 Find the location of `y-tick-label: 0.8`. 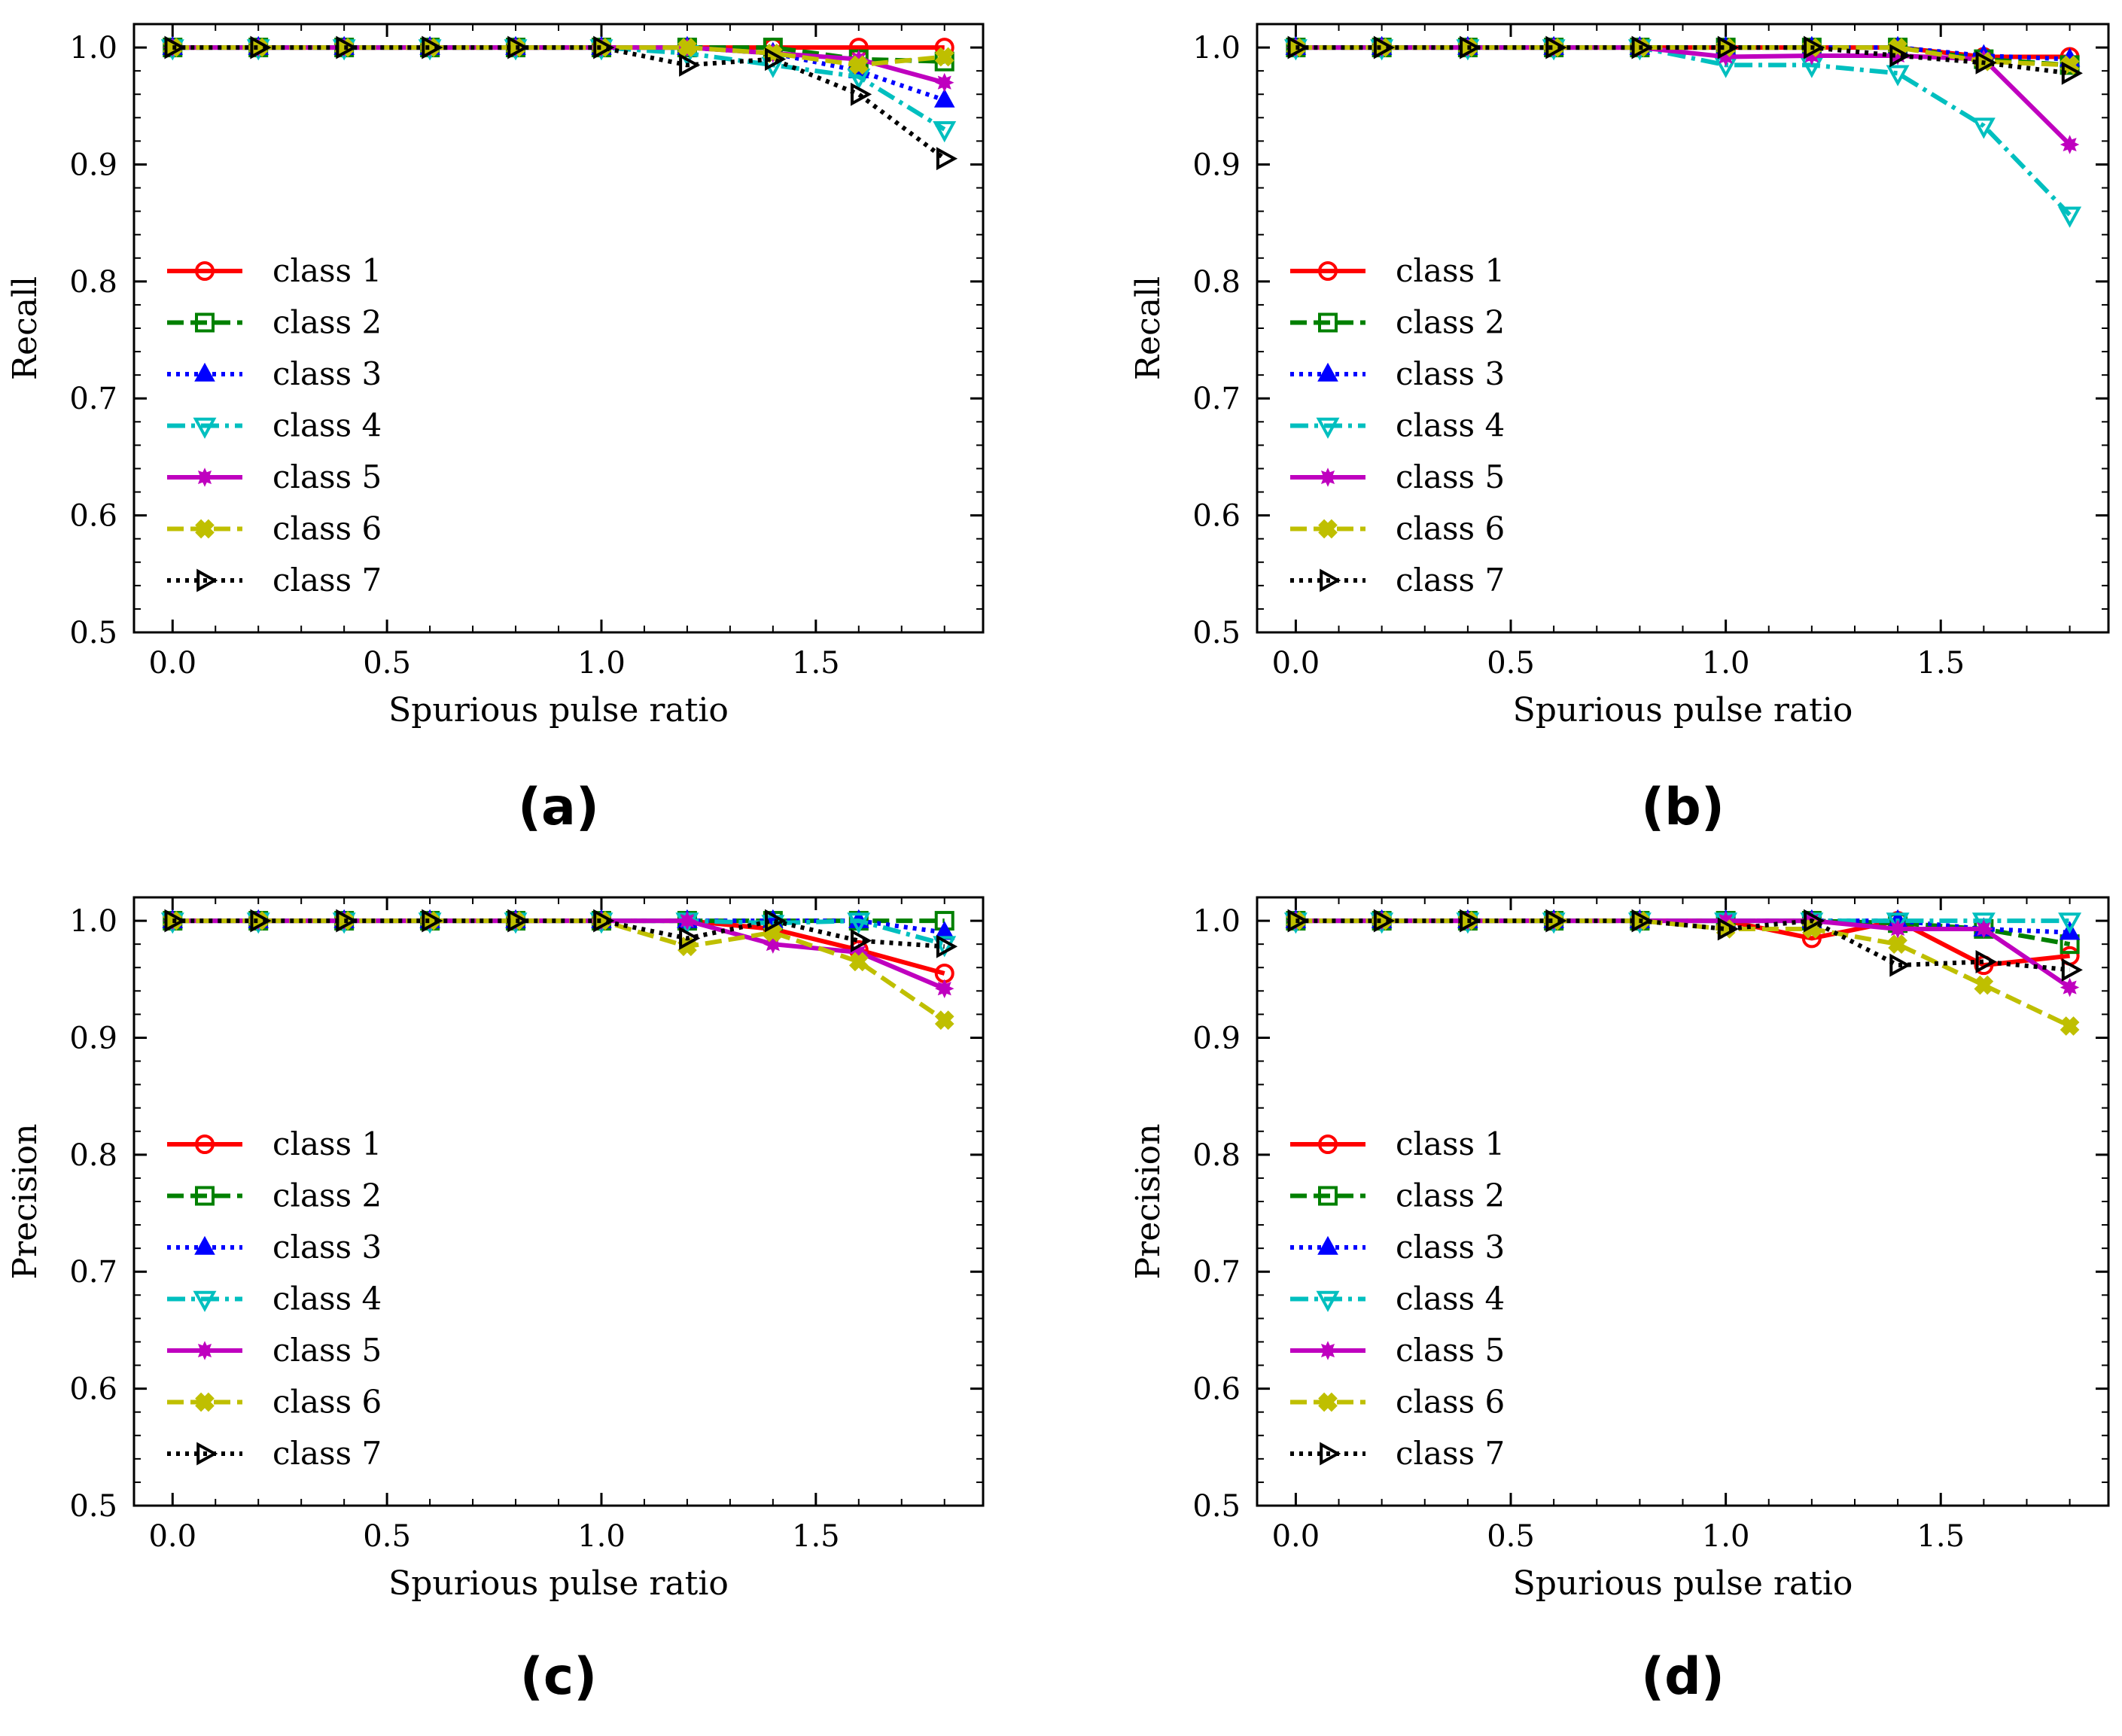

y-tick-label: 0.8 is located at coordinates (93, 282).